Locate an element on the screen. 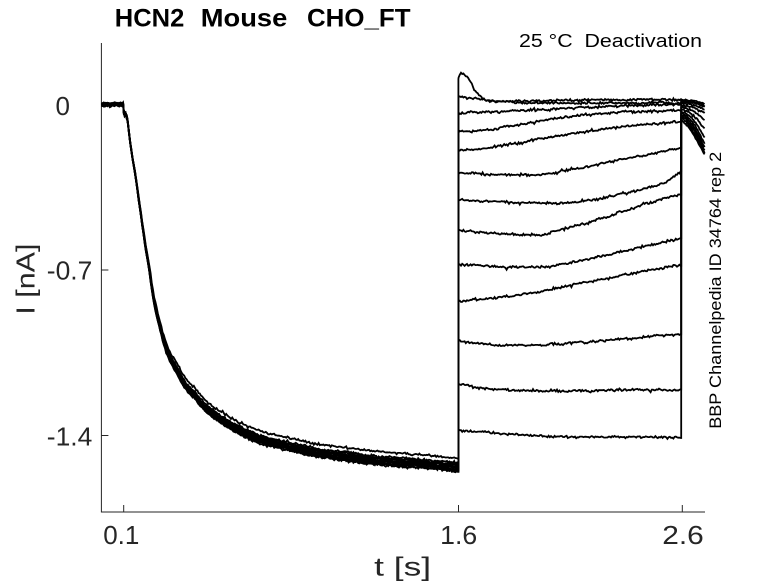 This screenshot has height=583, width=778. svg-text: -0.7 is located at coordinates (70, 271).